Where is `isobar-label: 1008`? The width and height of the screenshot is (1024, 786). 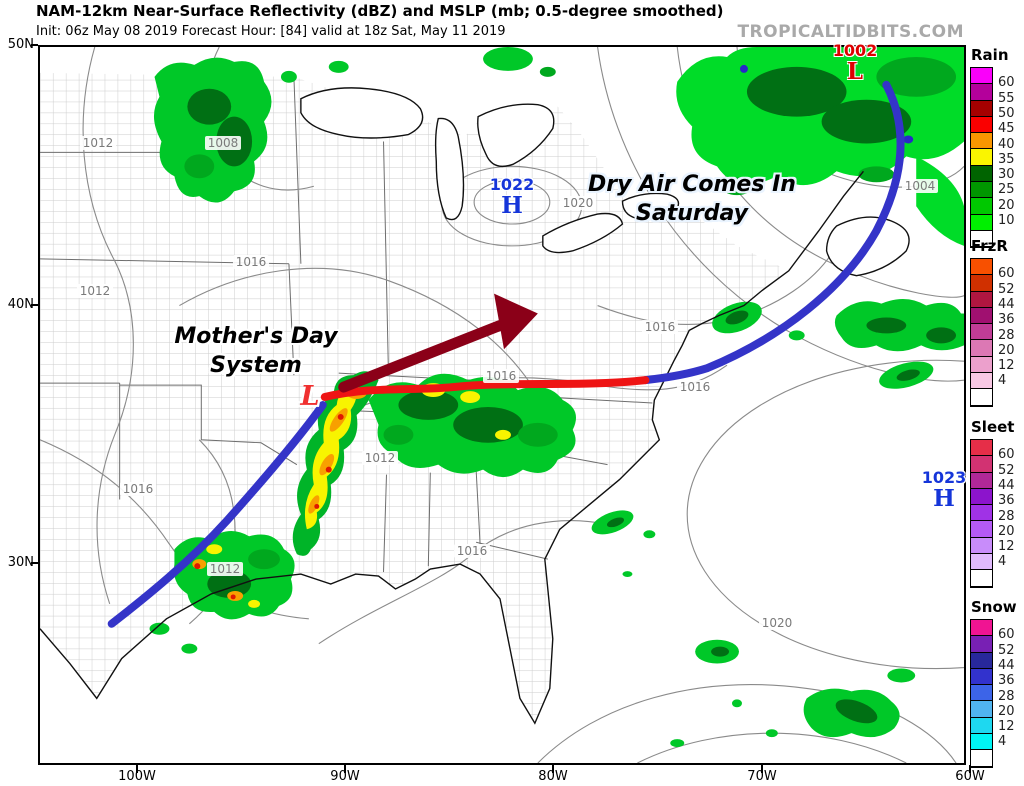 isobar-label: 1008 is located at coordinates (223, 143).